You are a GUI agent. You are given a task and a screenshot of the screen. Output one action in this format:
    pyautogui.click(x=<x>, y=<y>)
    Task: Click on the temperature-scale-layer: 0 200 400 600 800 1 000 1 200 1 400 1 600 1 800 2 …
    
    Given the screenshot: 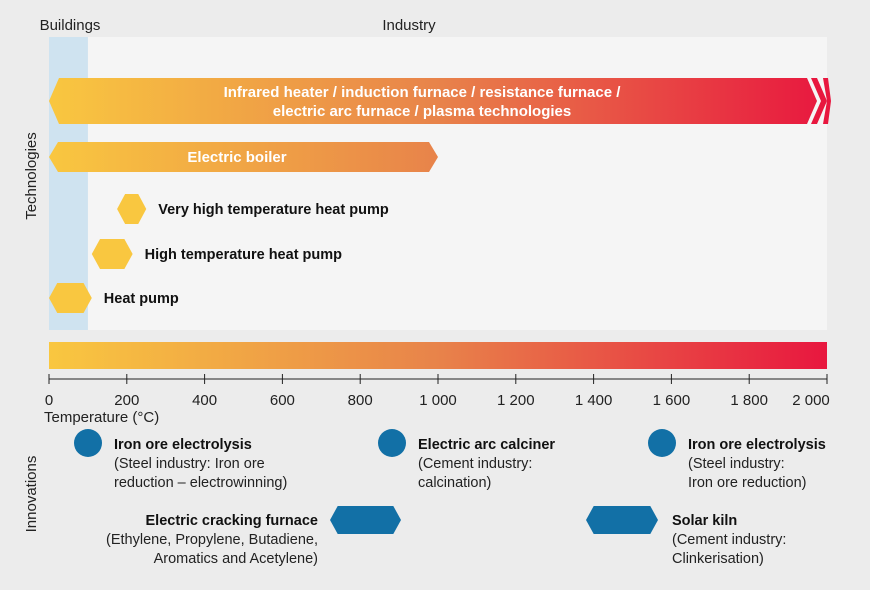 What is the action you would take?
    pyautogui.click(x=437, y=384)
    